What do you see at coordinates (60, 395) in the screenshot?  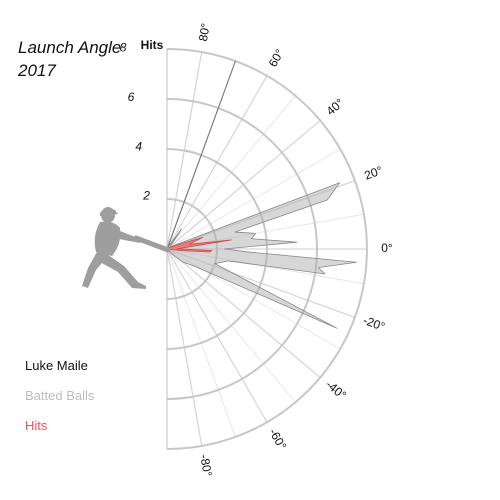 I see `legend-batted-balls: Batted Balls` at bounding box center [60, 395].